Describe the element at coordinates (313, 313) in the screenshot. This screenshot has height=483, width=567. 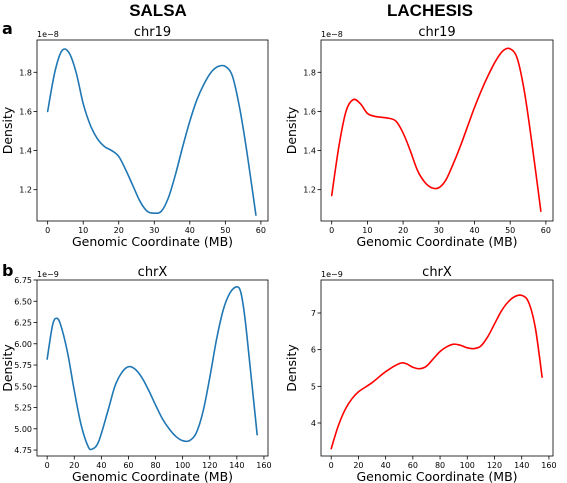
I see `y-tick-label: 7` at that location.